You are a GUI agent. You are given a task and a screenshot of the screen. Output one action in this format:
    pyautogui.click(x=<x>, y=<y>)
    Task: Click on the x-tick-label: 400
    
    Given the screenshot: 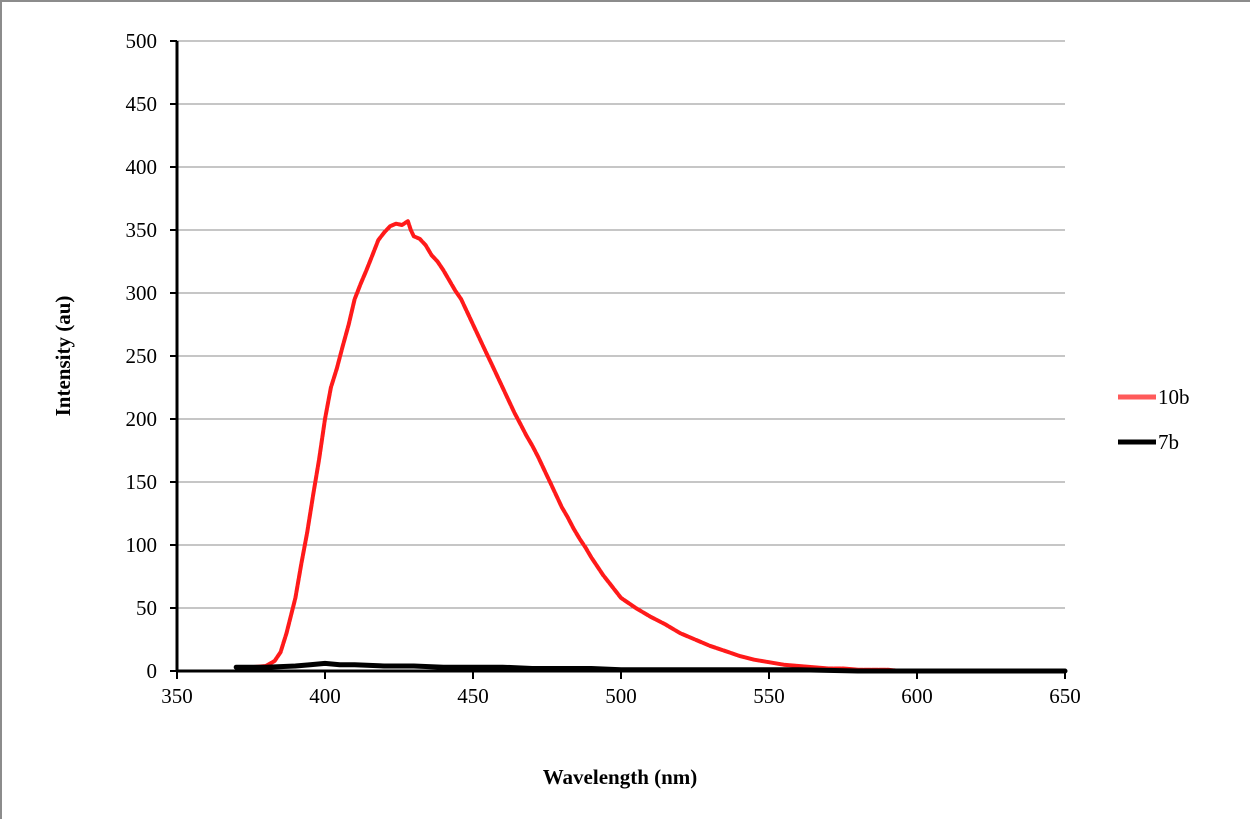 What is the action you would take?
    pyautogui.click(x=325, y=696)
    